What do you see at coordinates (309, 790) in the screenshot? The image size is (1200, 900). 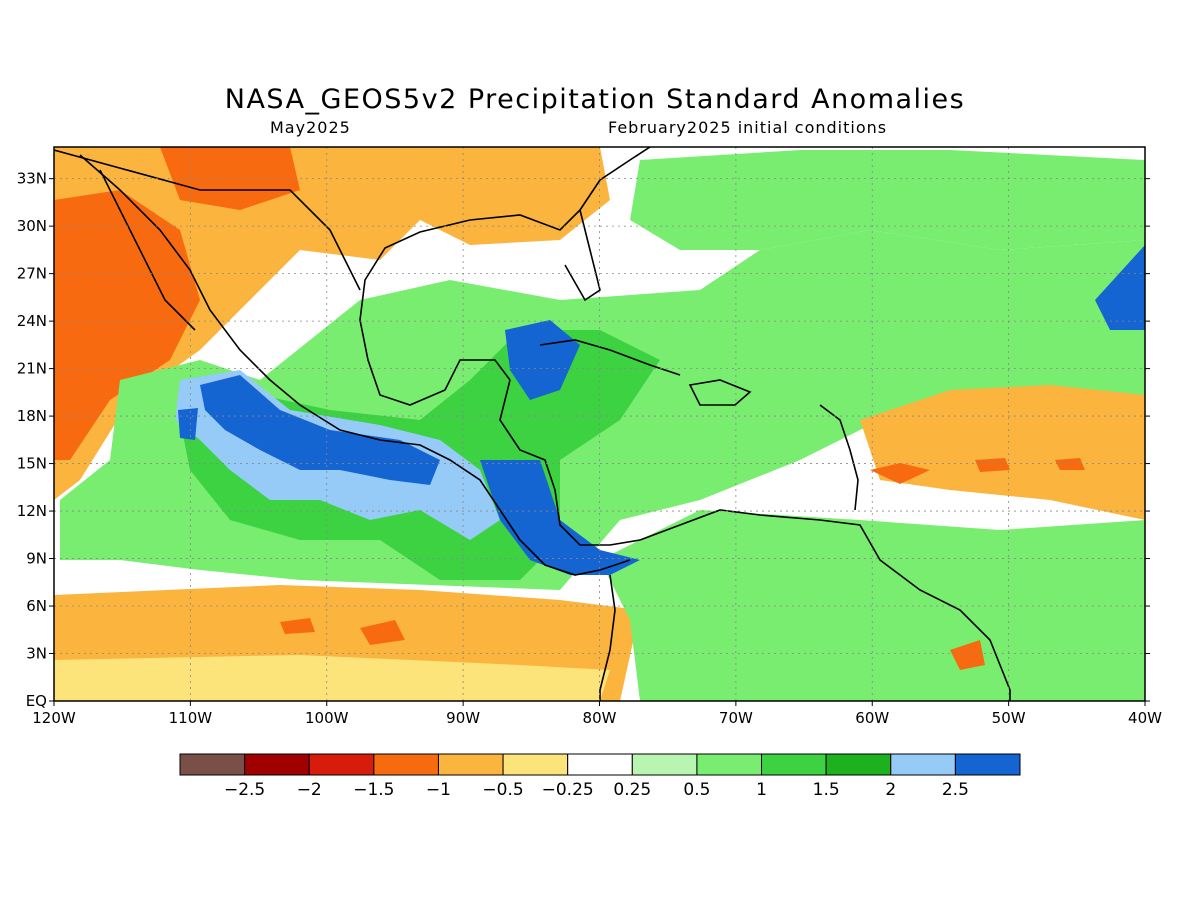 I see `colorbar-label: −2` at bounding box center [309, 790].